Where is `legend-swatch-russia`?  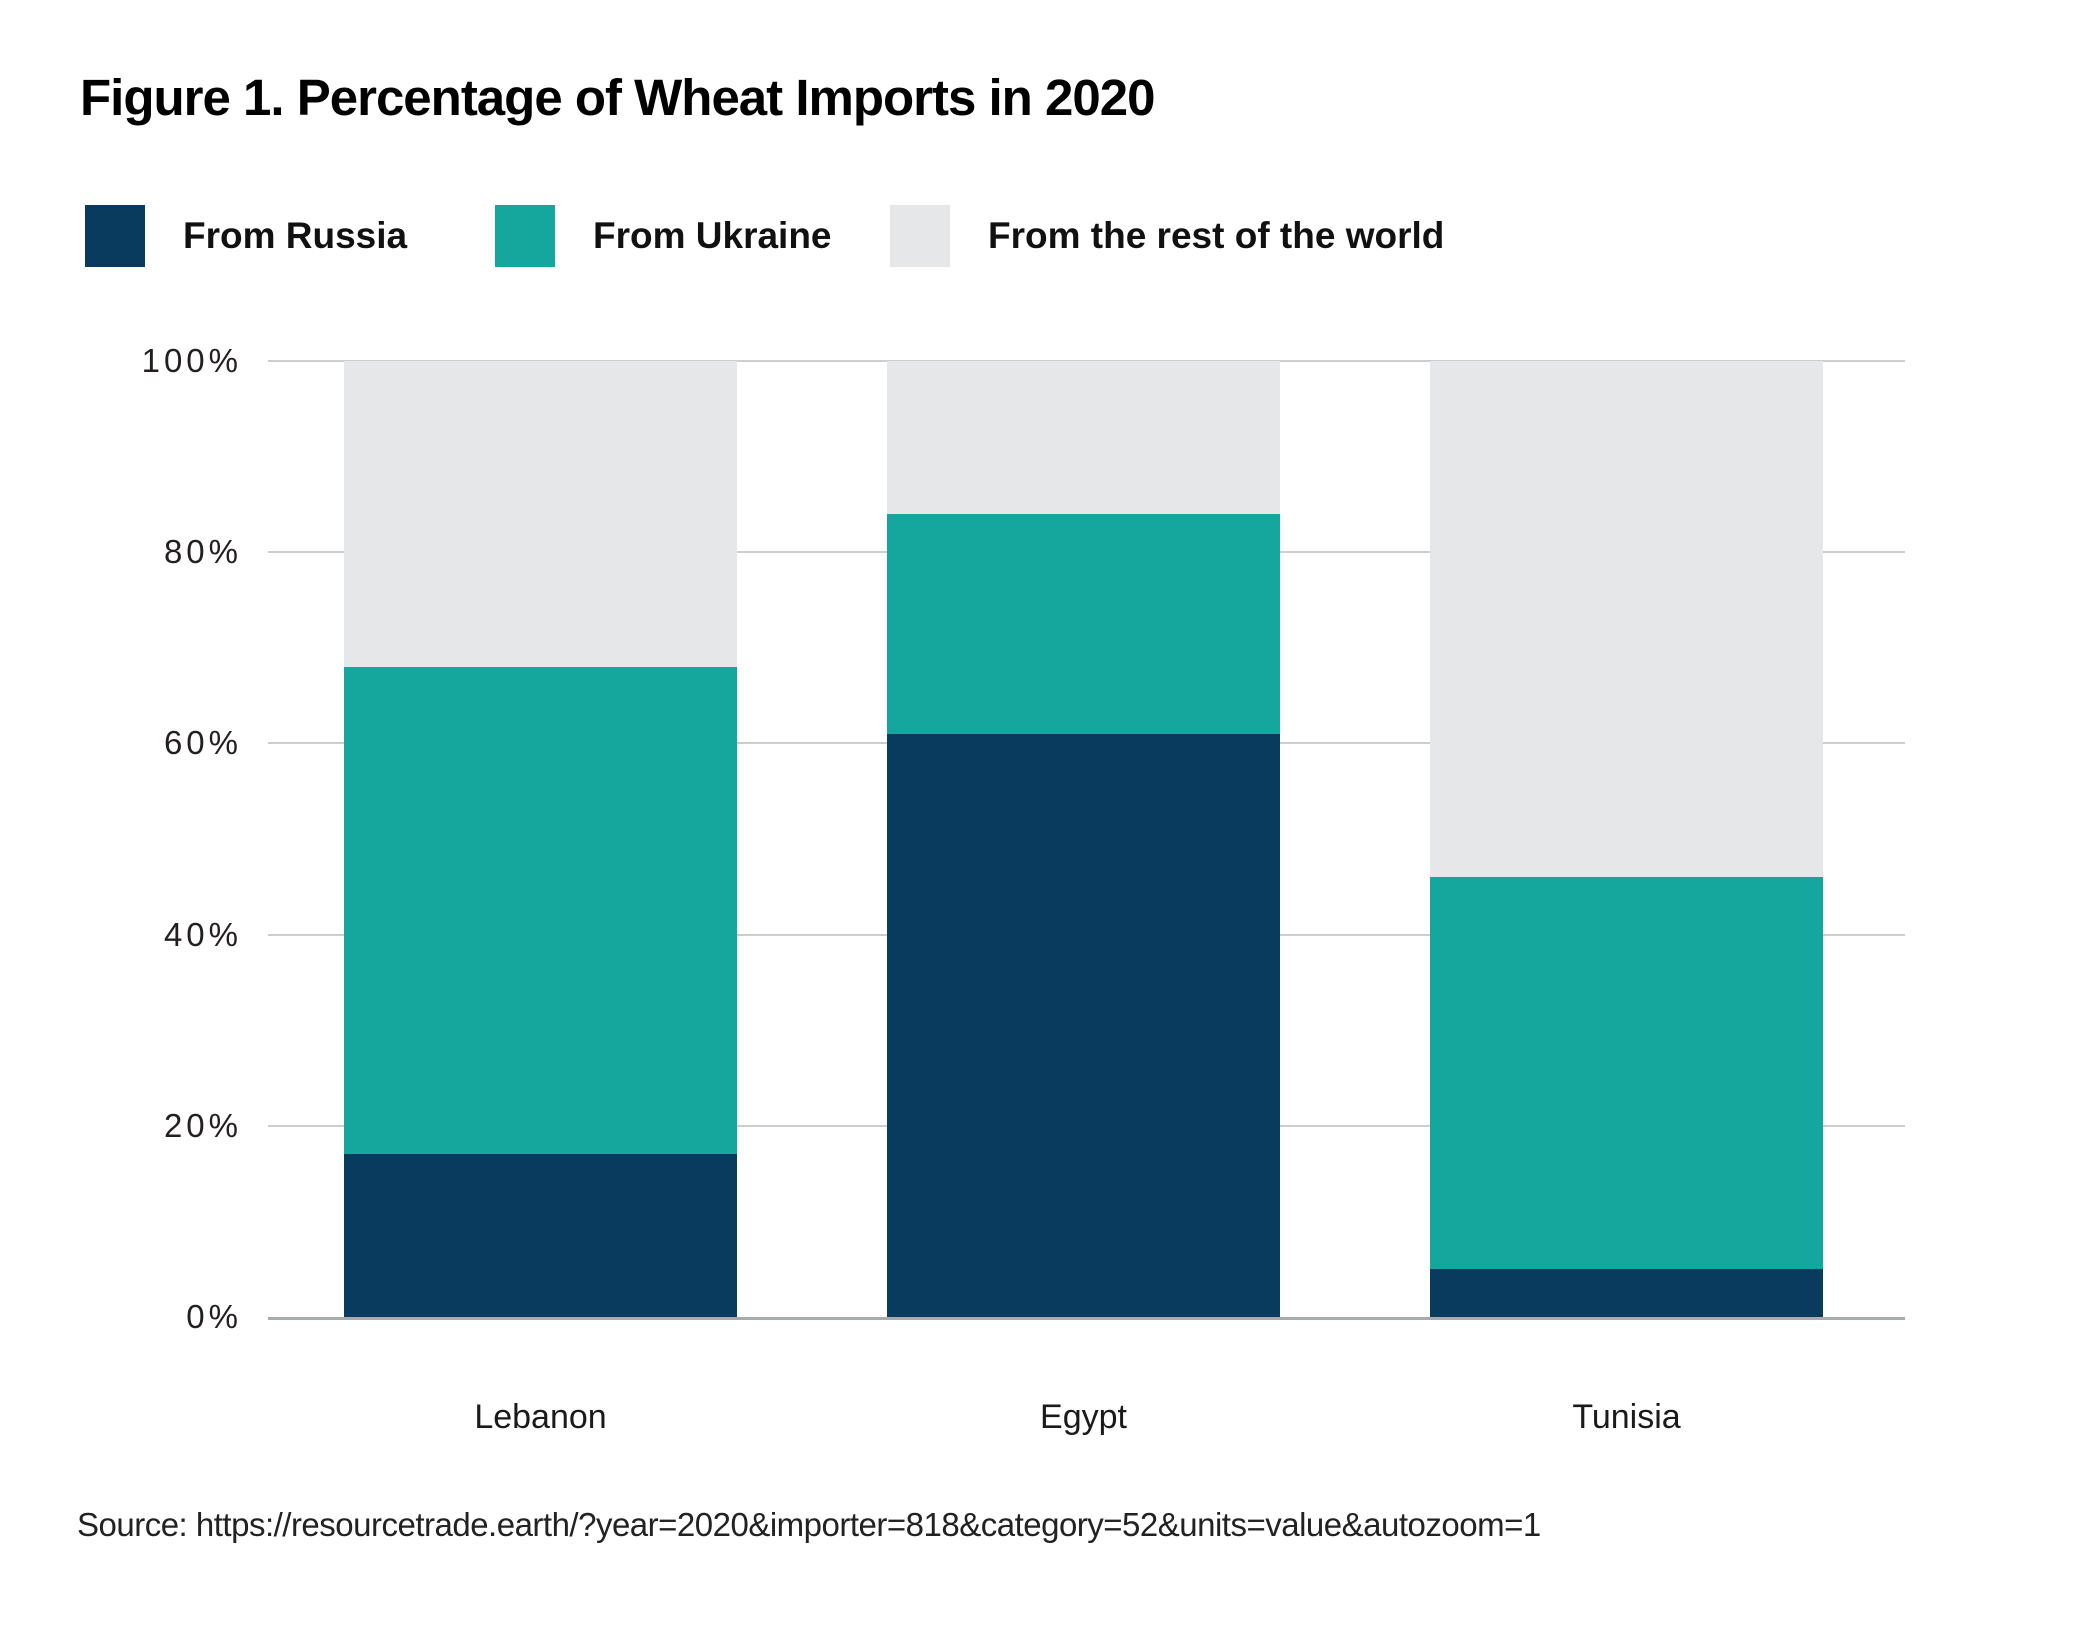
legend-swatch-russia is located at coordinates (115, 236).